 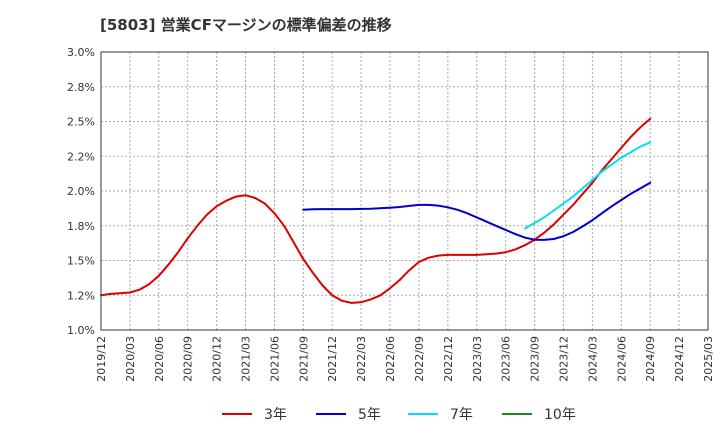 What do you see at coordinates (81, 330) in the screenshot?
I see `y-tick-label: 1.0%` at bounding box center [81, 330].